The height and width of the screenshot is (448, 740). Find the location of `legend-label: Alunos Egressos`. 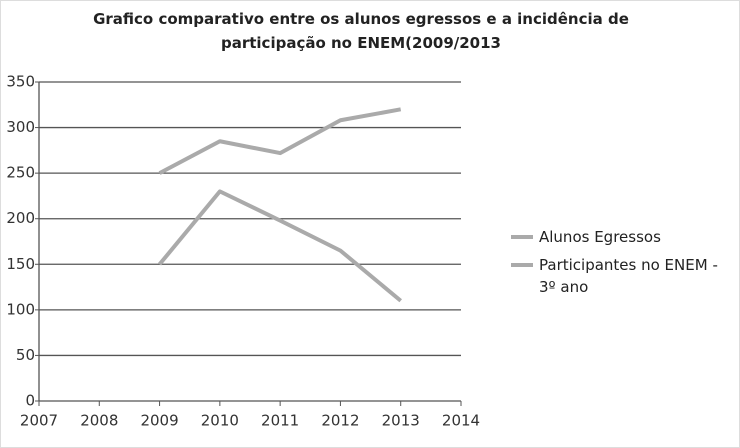

legend-label: Alunos Egressos is located at coordinates (600, 237).